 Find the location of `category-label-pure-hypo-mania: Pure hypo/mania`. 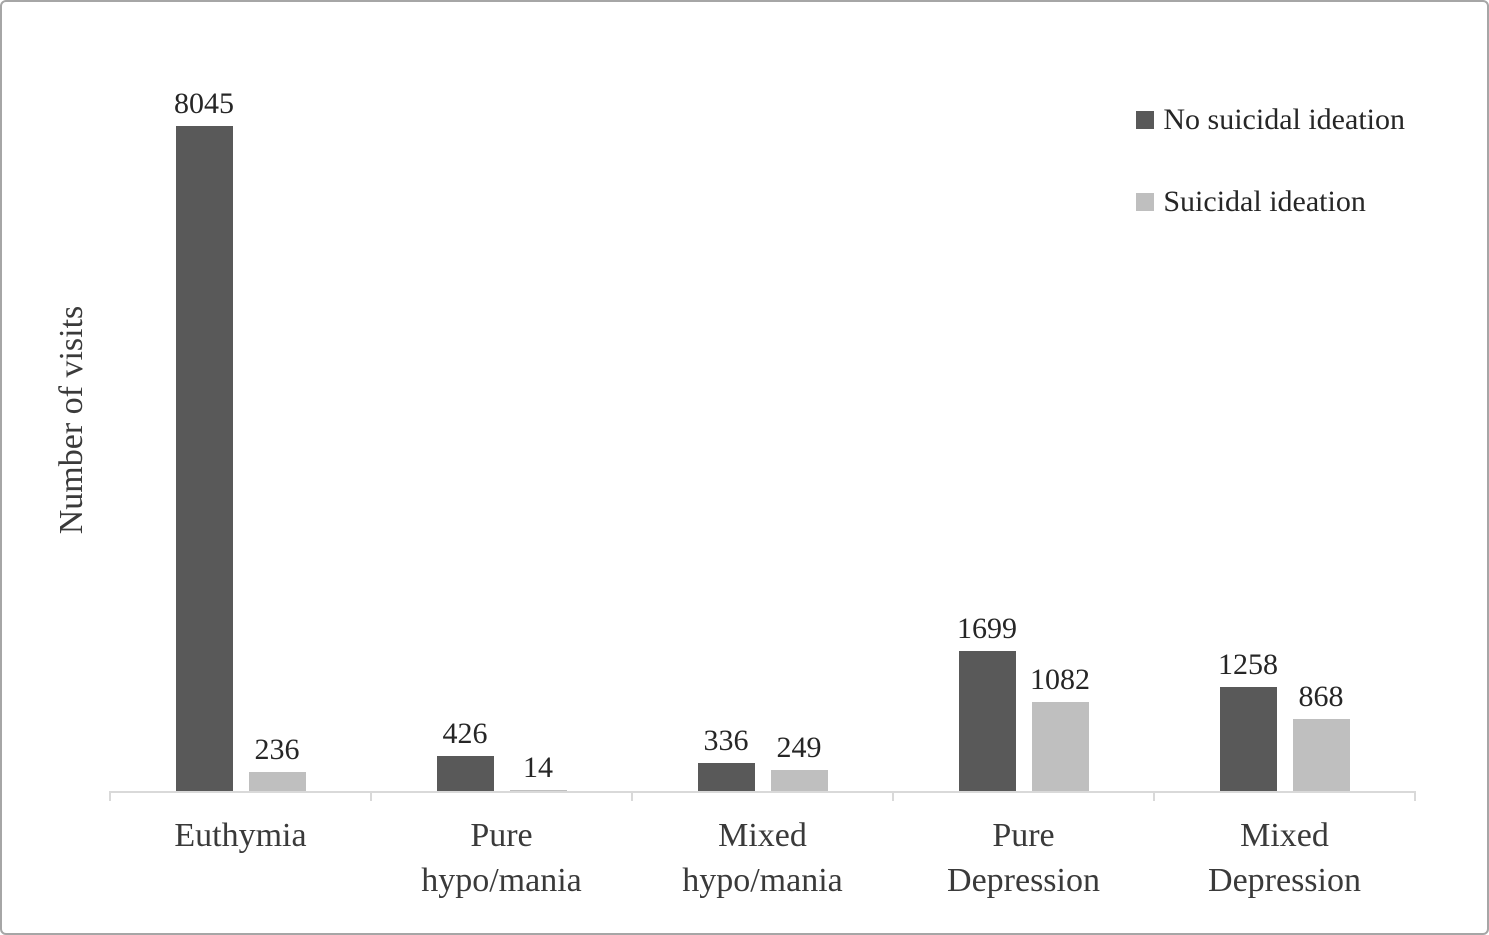

category-label-pure-hypo-mania: Pure hypo/mania is located at coordinates (501, 858).